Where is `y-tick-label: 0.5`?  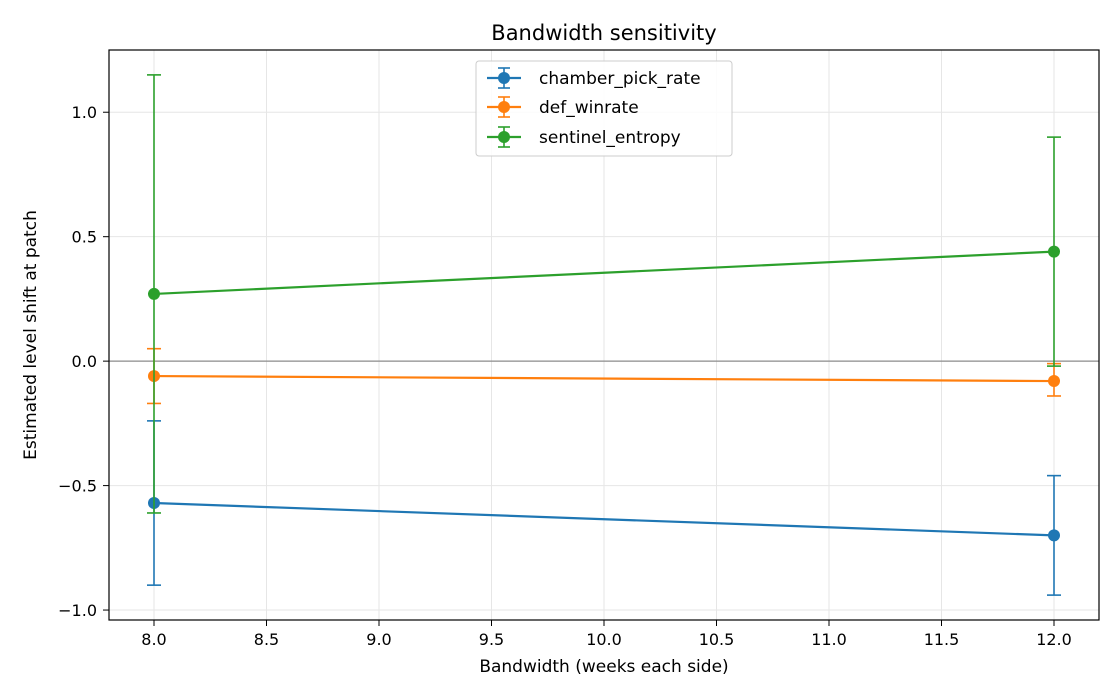 y-tick-label: 0.5 is located at coordinates (84, 237).